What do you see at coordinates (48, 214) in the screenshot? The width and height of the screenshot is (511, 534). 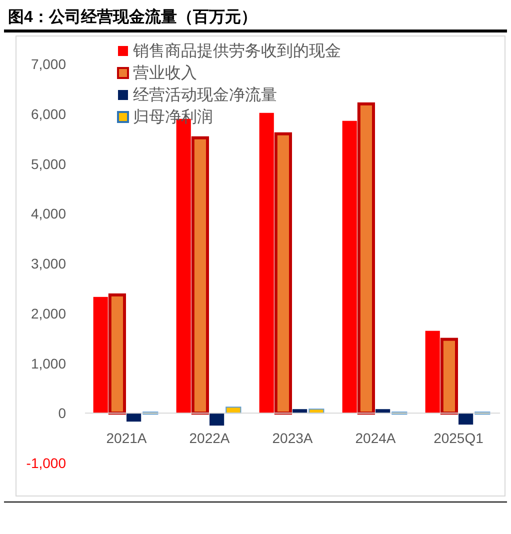 I see `y-tick-label: 4,000` at bounding box center [48, 214].